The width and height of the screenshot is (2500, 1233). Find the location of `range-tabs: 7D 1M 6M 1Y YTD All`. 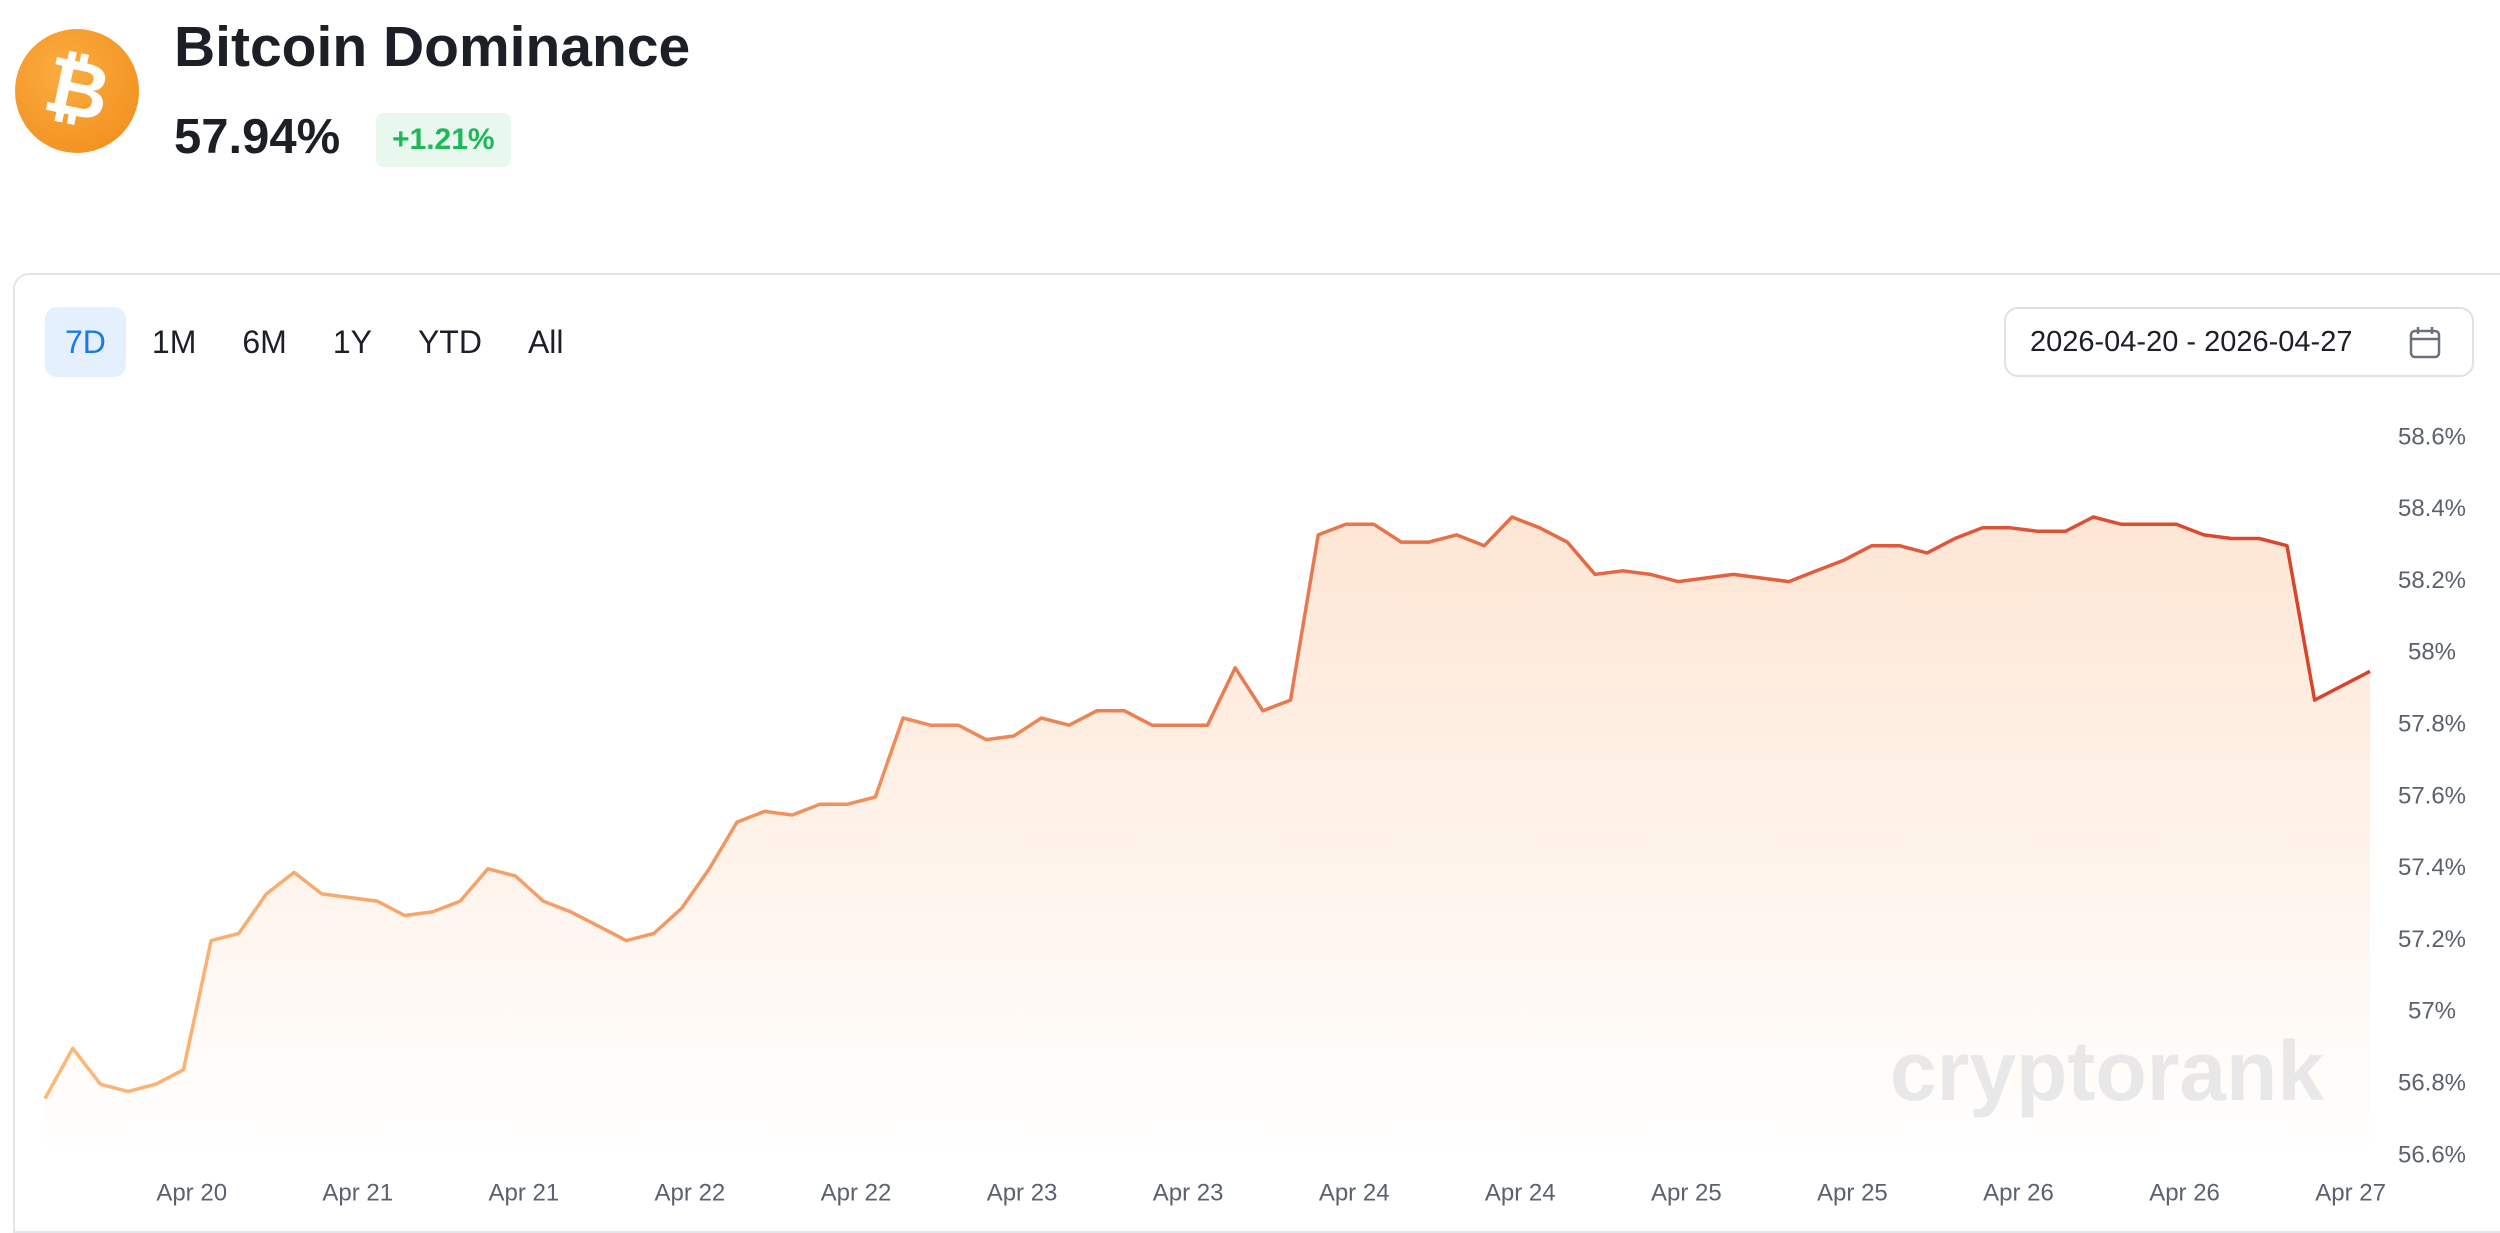

range-tabs: 7D 1M 6M 1Y YTD All is located at coordinates (314, 342).